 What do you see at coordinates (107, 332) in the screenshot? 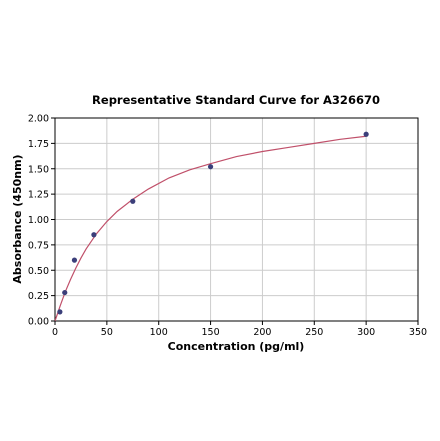
I see `x-tick-label: 50` at bounding box center [107, 332].